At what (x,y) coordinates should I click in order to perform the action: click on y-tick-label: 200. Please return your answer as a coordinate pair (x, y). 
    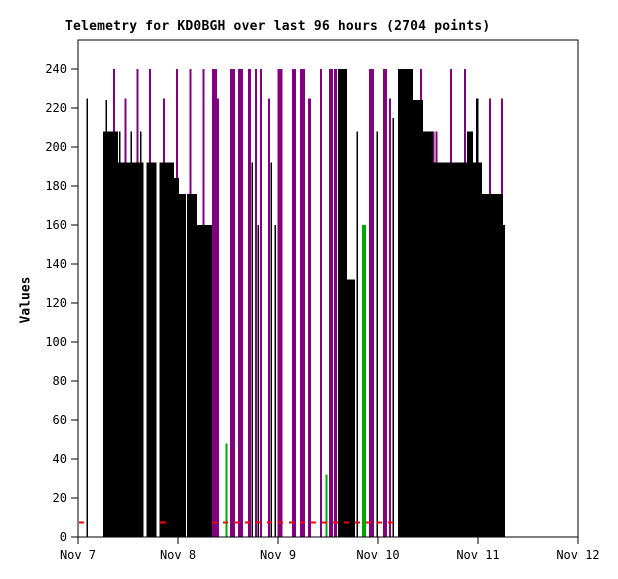
    Looking at the image, I should click on (56, 147).